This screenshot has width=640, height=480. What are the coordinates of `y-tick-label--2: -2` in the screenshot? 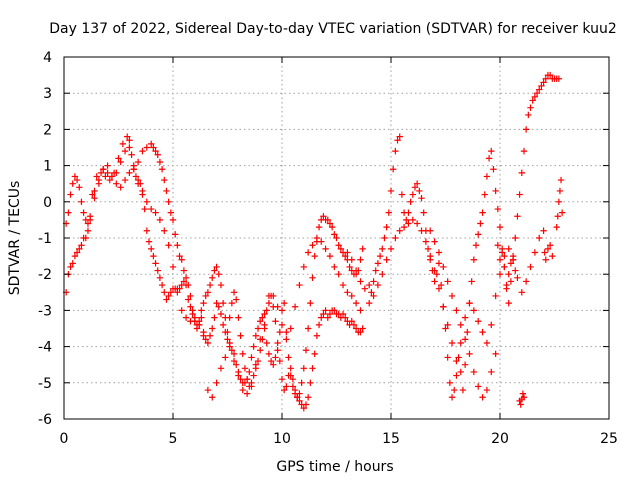 It's located at (45, 275).